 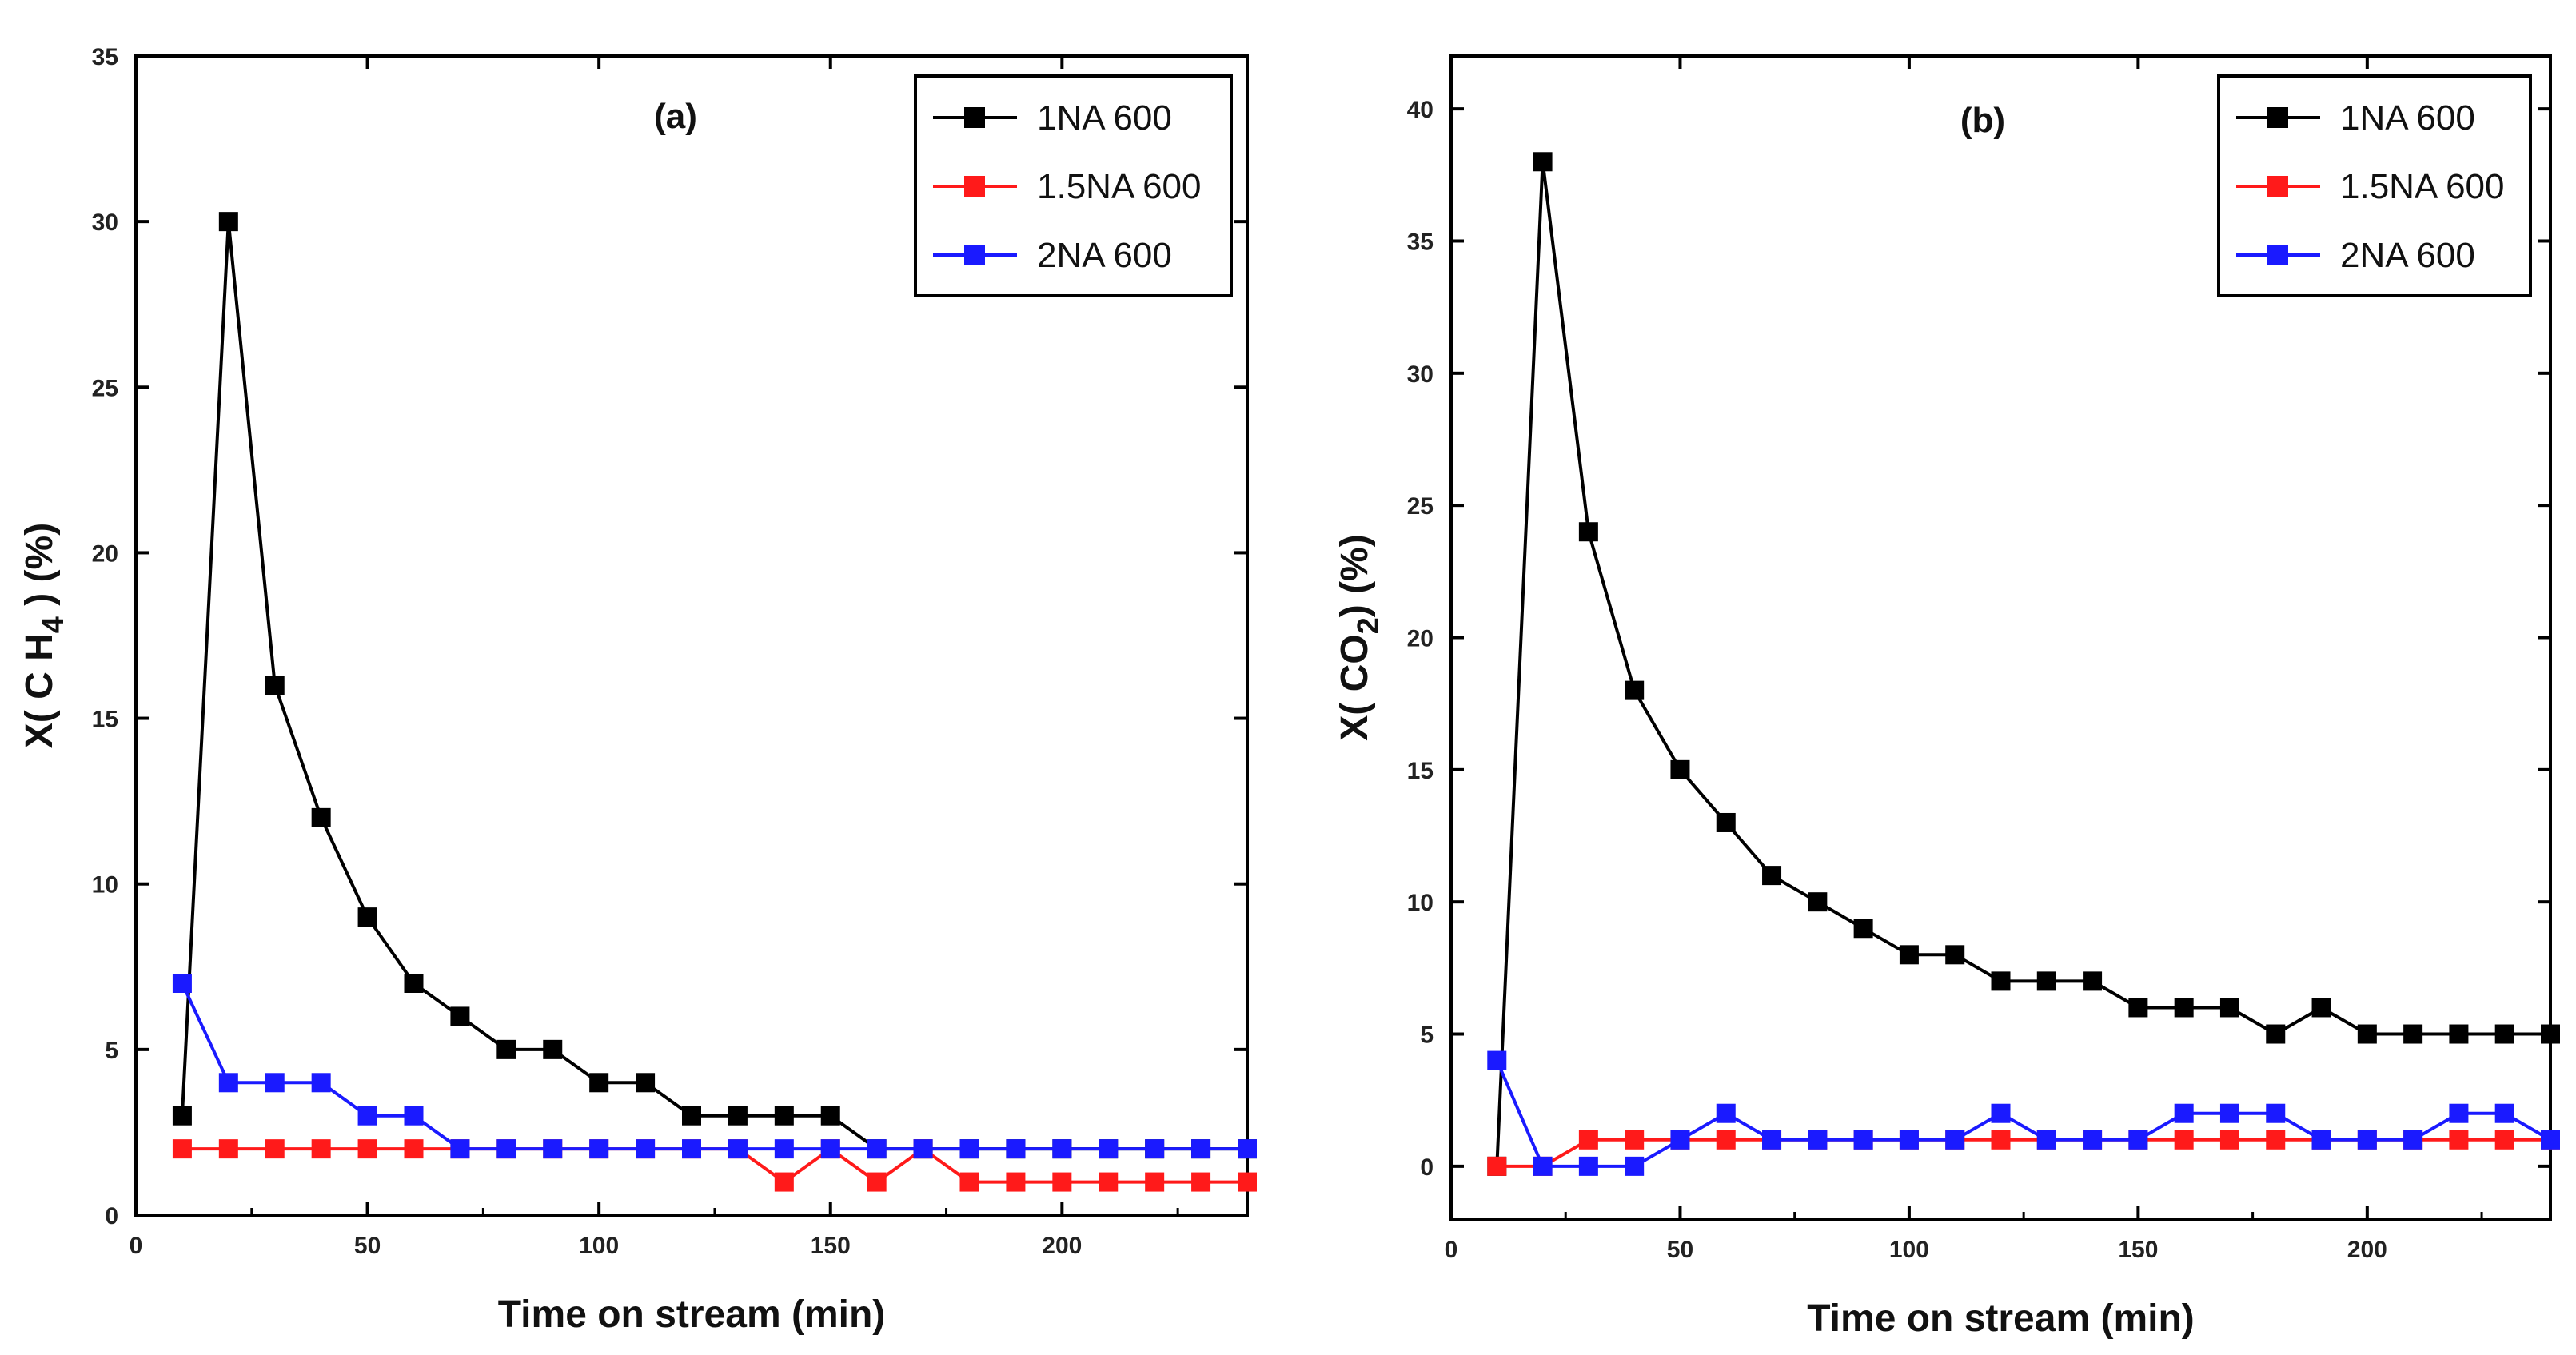 What do you see at coordinates (1369, 625) in the screenshot?
I see `y-axis-title-subscript: 2` at bounding box center [1369, 625].